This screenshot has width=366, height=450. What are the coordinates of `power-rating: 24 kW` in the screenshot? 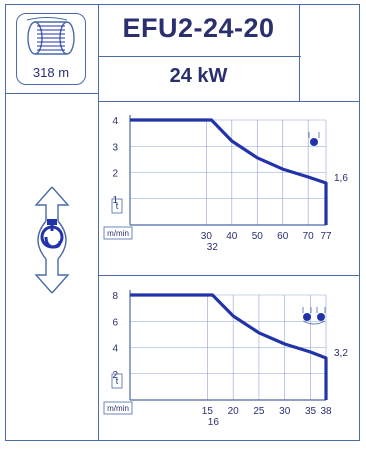 It's located at (198, 76).